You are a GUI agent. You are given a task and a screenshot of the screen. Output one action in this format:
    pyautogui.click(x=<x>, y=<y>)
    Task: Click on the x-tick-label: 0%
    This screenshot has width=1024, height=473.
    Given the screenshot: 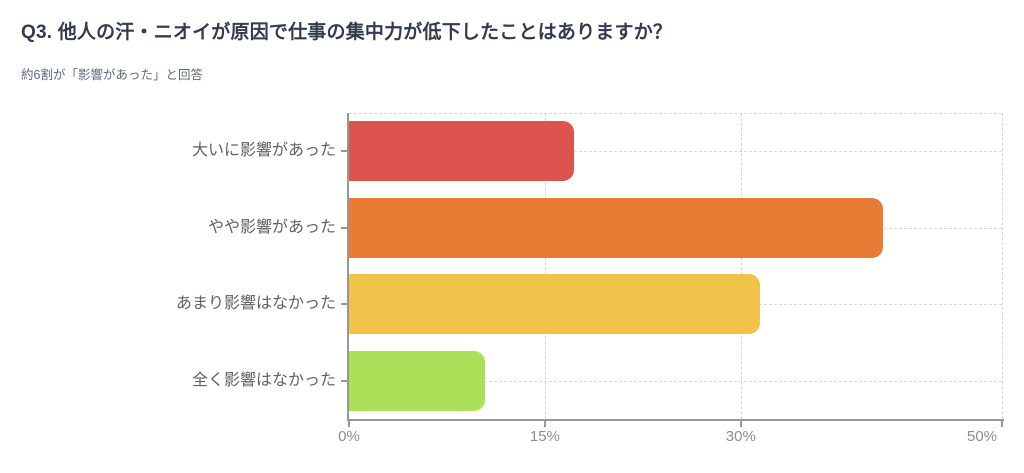 What is the action you would take?
    pyautogui.click(x=349, y=436)
    